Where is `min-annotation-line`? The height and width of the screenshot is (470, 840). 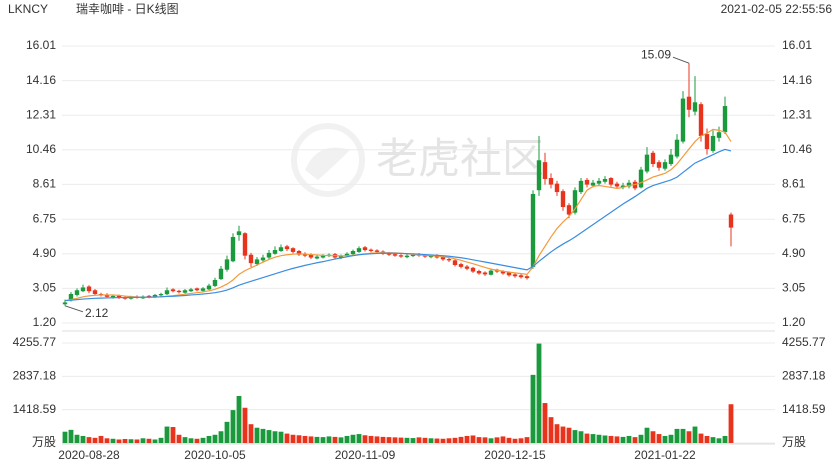 min-annotation-line is located at coordinates (74, 309).